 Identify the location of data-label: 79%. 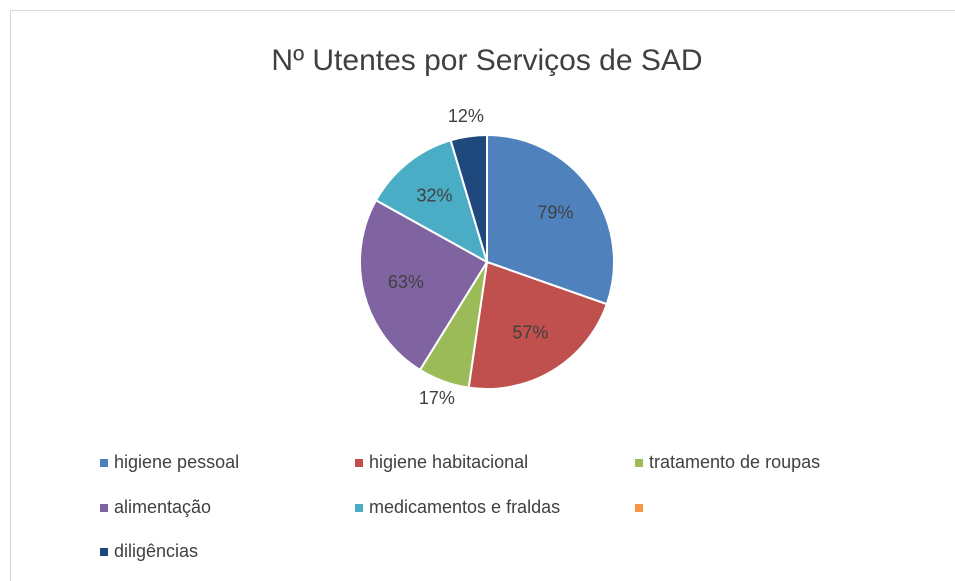
(555, 212).